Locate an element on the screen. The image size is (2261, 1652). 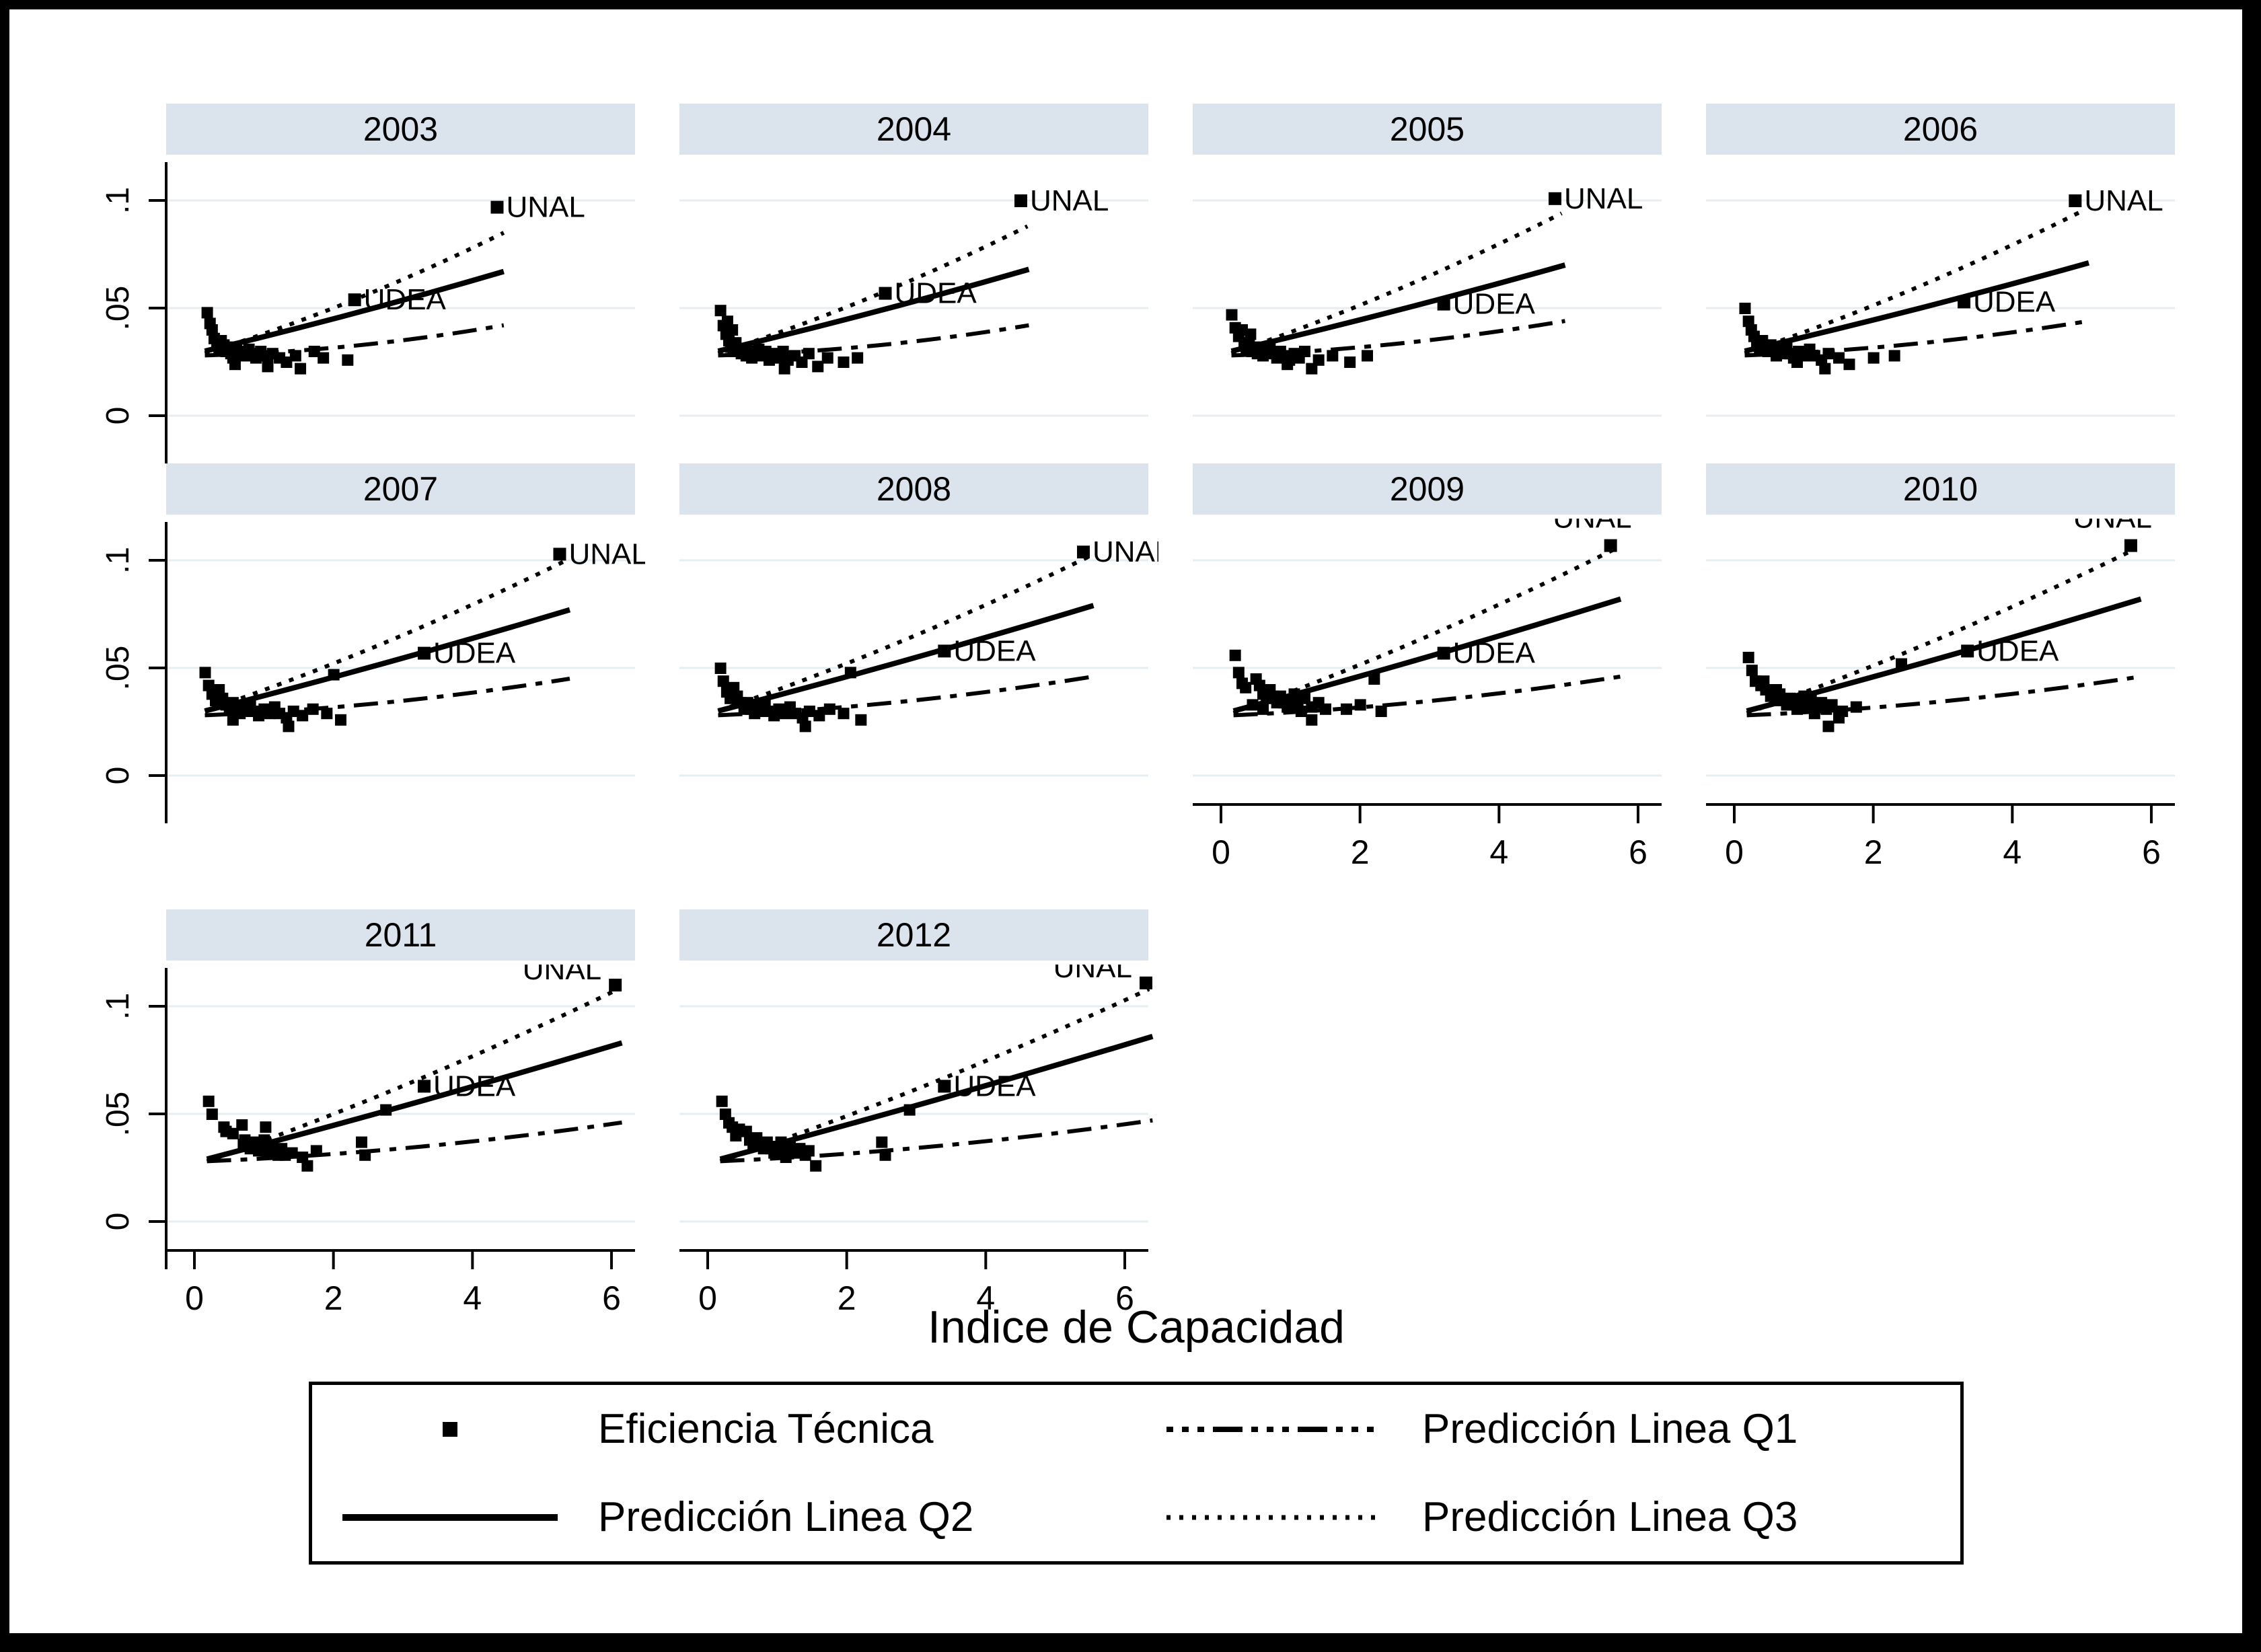
panel-title: 2005 is located at coordinates (1427, 129).